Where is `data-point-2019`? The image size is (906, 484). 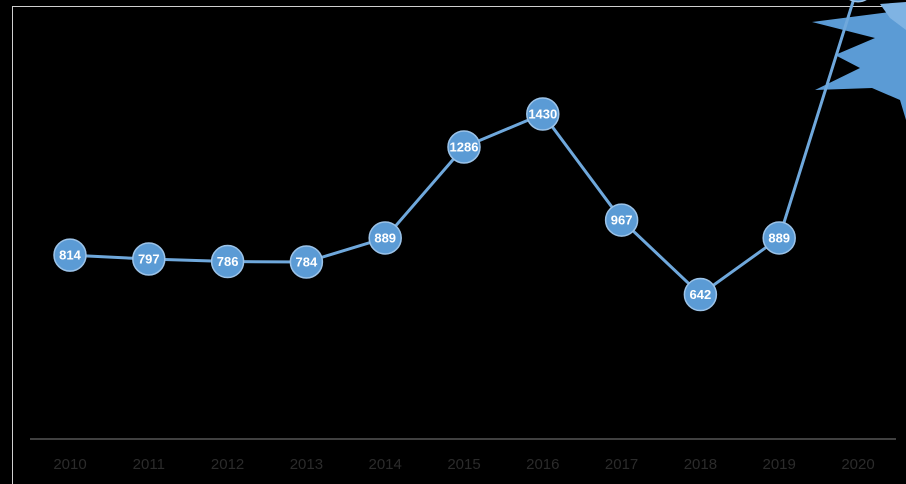 data-point-2019 is located at coordinates (779, 238).